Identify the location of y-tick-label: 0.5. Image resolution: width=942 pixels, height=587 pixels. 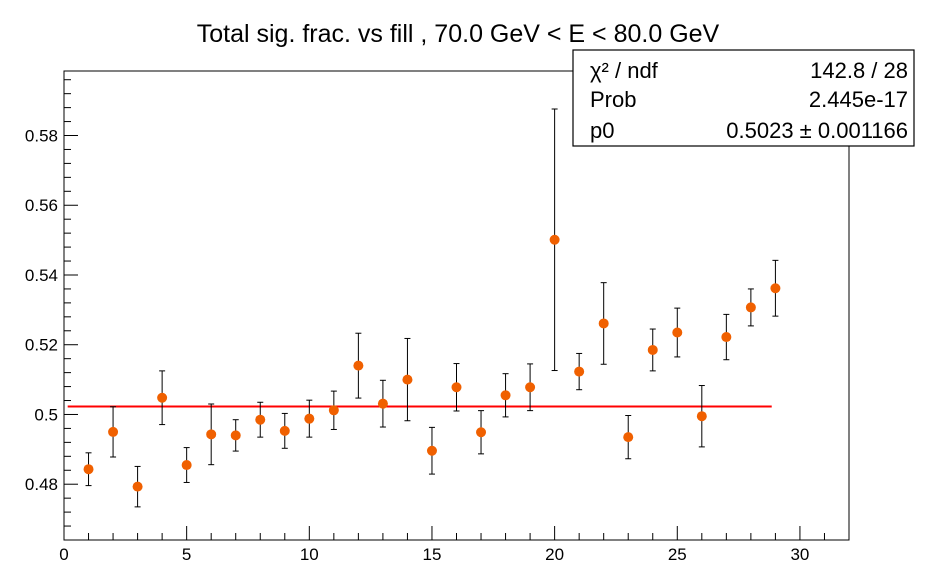
(46, 414).